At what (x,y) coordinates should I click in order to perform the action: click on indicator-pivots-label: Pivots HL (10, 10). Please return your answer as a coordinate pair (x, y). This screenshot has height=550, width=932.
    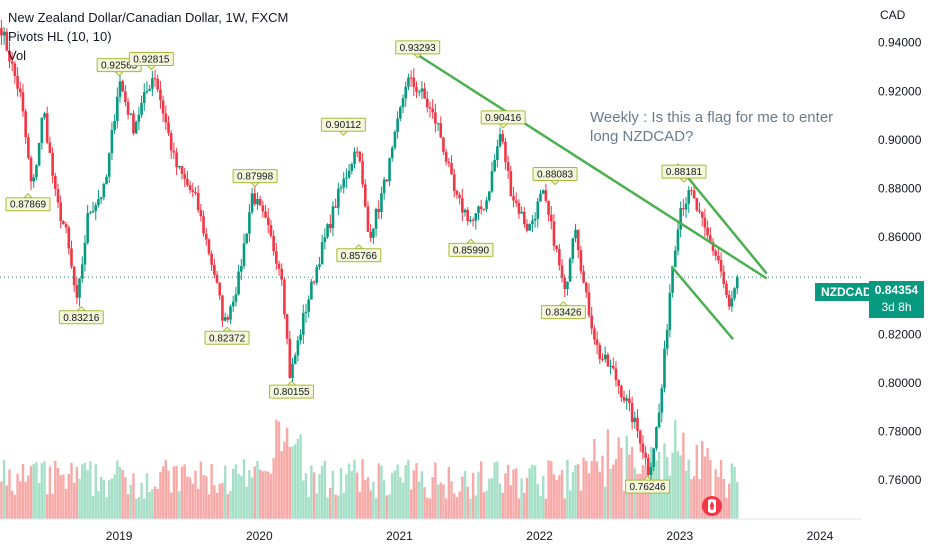
    Looking at the image, I should click on (60, 36).